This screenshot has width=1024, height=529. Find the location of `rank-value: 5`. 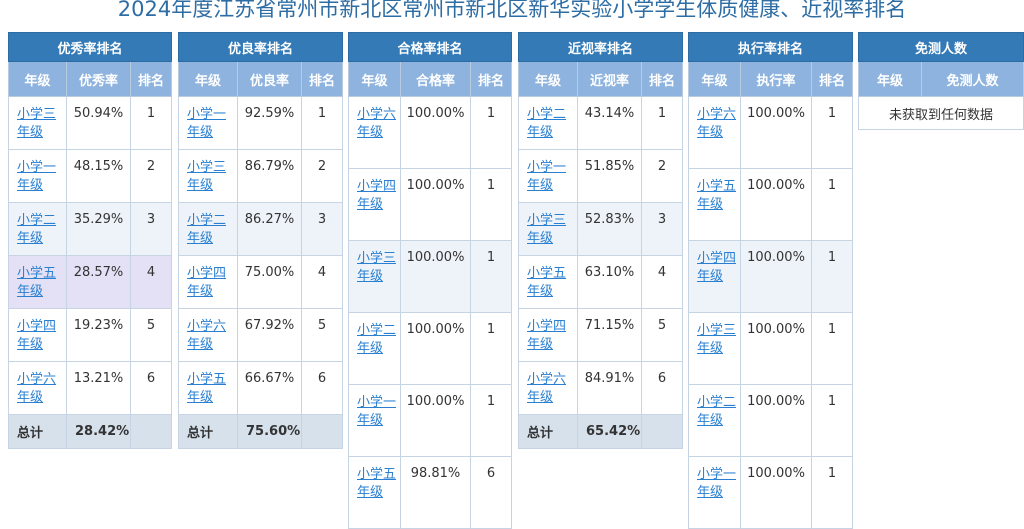

rank-value: 5 is located at coordinates (322, 335).